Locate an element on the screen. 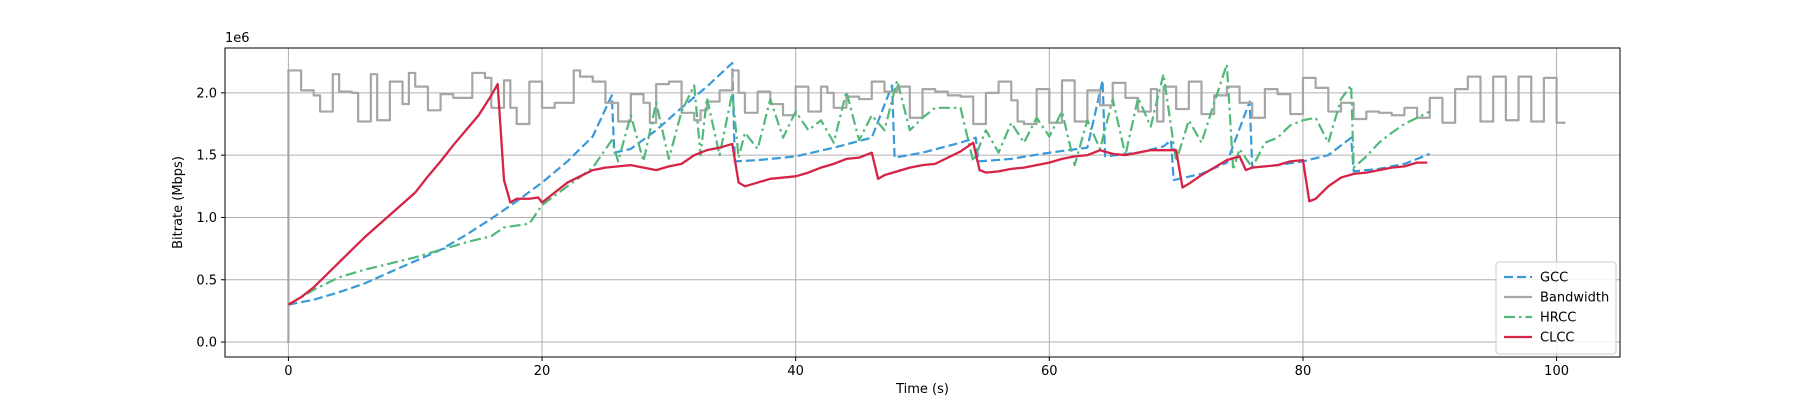 The width and height of the screenshot is (1800, 400). x-tick-label: 40 is located at coordinates (795, 371).